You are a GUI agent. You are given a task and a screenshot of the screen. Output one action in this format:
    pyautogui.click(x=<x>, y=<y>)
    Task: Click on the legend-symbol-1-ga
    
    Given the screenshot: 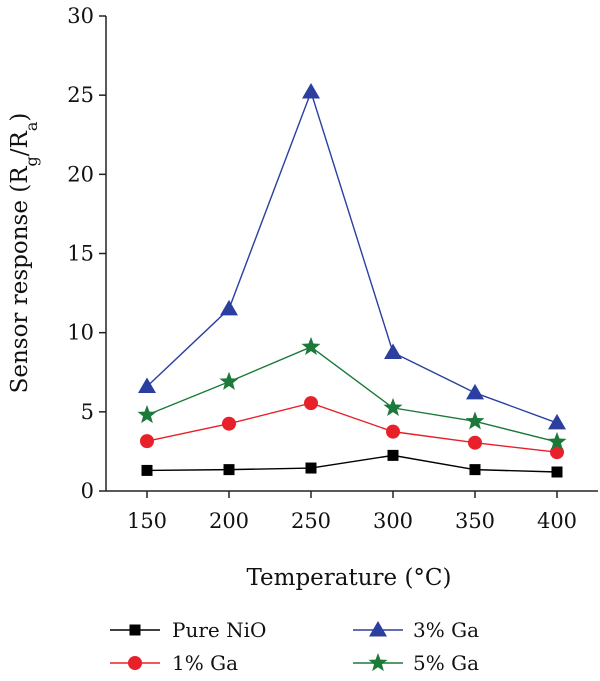 What is the action you would take?
    pyautogui.click(x=135, y=663)
    